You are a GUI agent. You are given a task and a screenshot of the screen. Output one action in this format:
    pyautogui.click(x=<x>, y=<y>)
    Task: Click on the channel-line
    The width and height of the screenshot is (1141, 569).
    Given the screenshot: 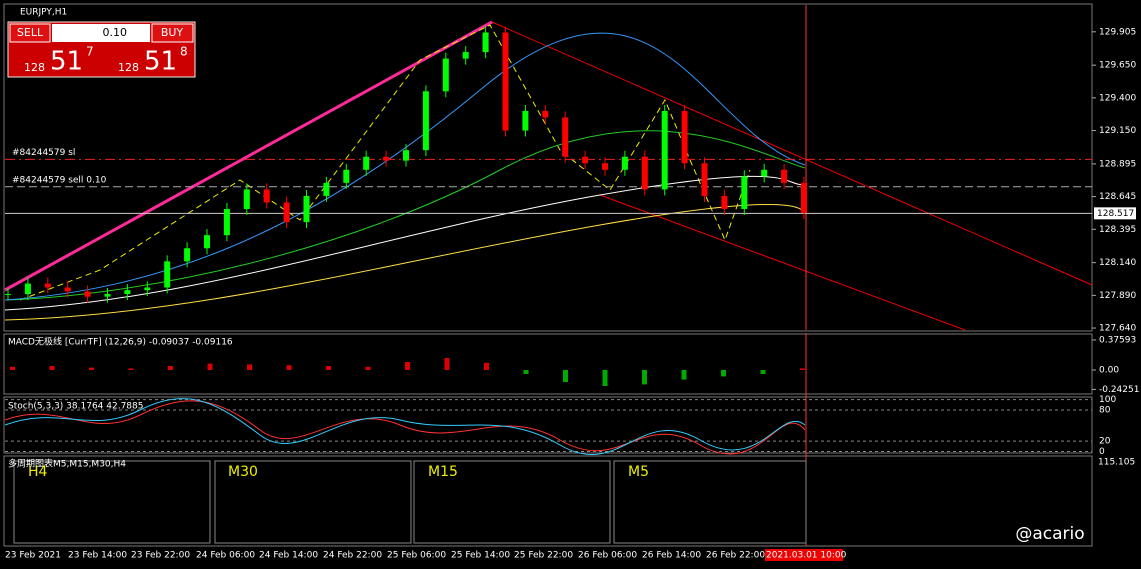 What is the action you would take?
    pyautogui.click(x=782, y=262)
    